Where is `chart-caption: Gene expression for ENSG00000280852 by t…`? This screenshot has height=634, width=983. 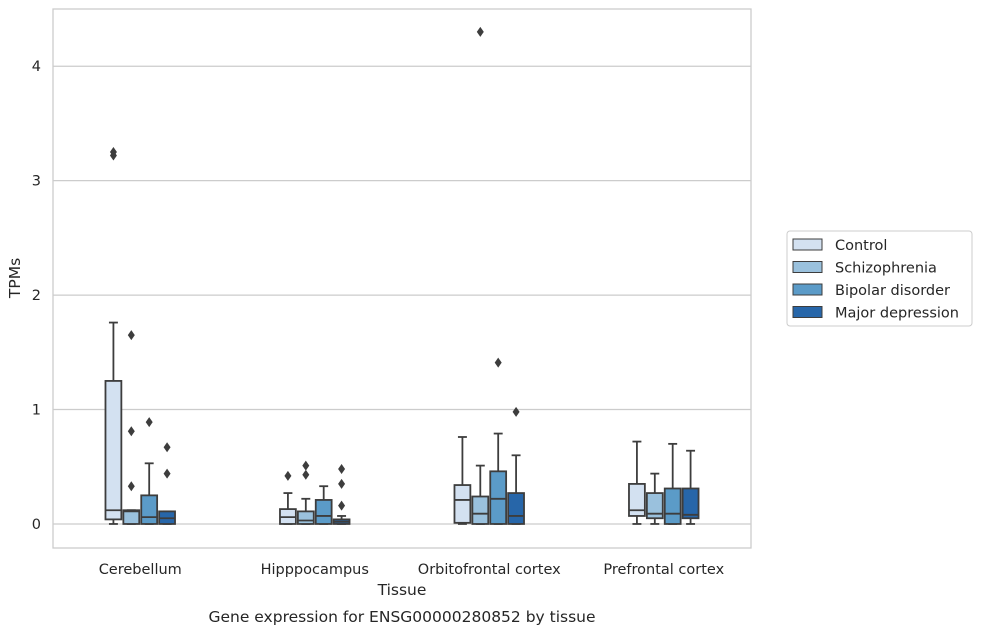 chart-caption: Gene expression for ENSG00000280852 by t… is located at coordinates (401, 617).